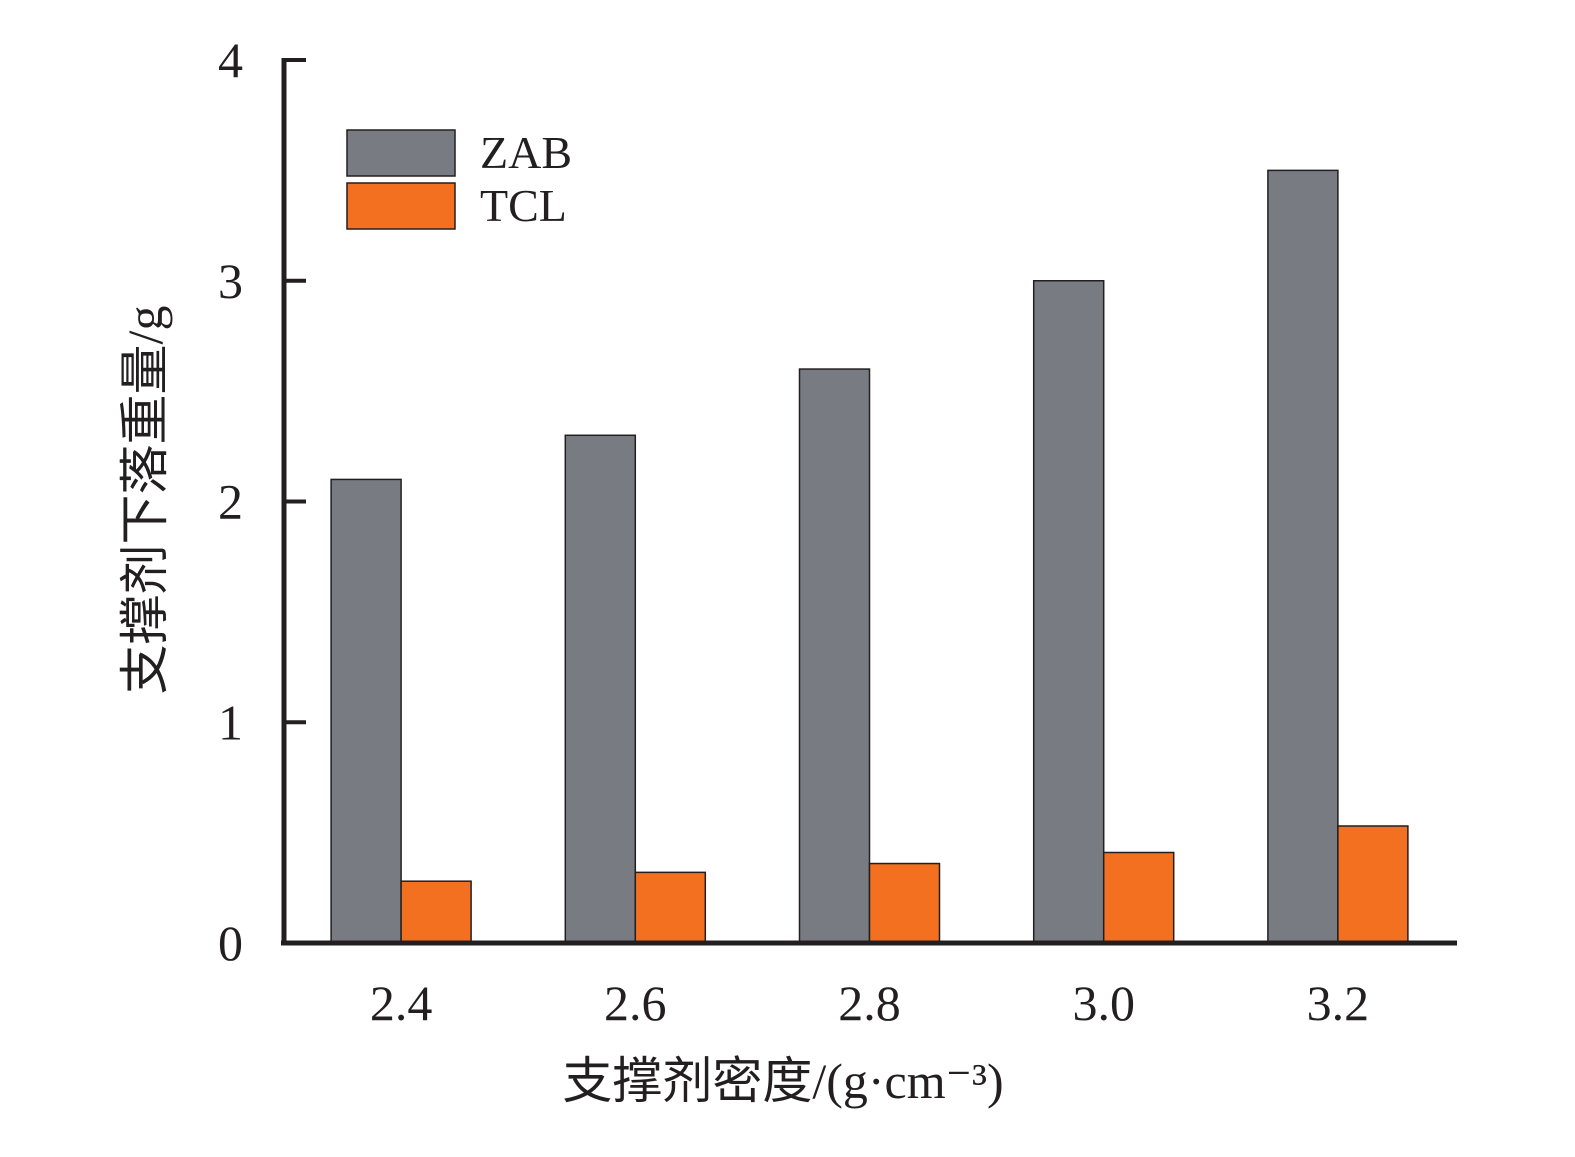 This screenshot has width=1575, height=1157. I want to click on x-tick-label: 3.2, so click(1338, 1003).